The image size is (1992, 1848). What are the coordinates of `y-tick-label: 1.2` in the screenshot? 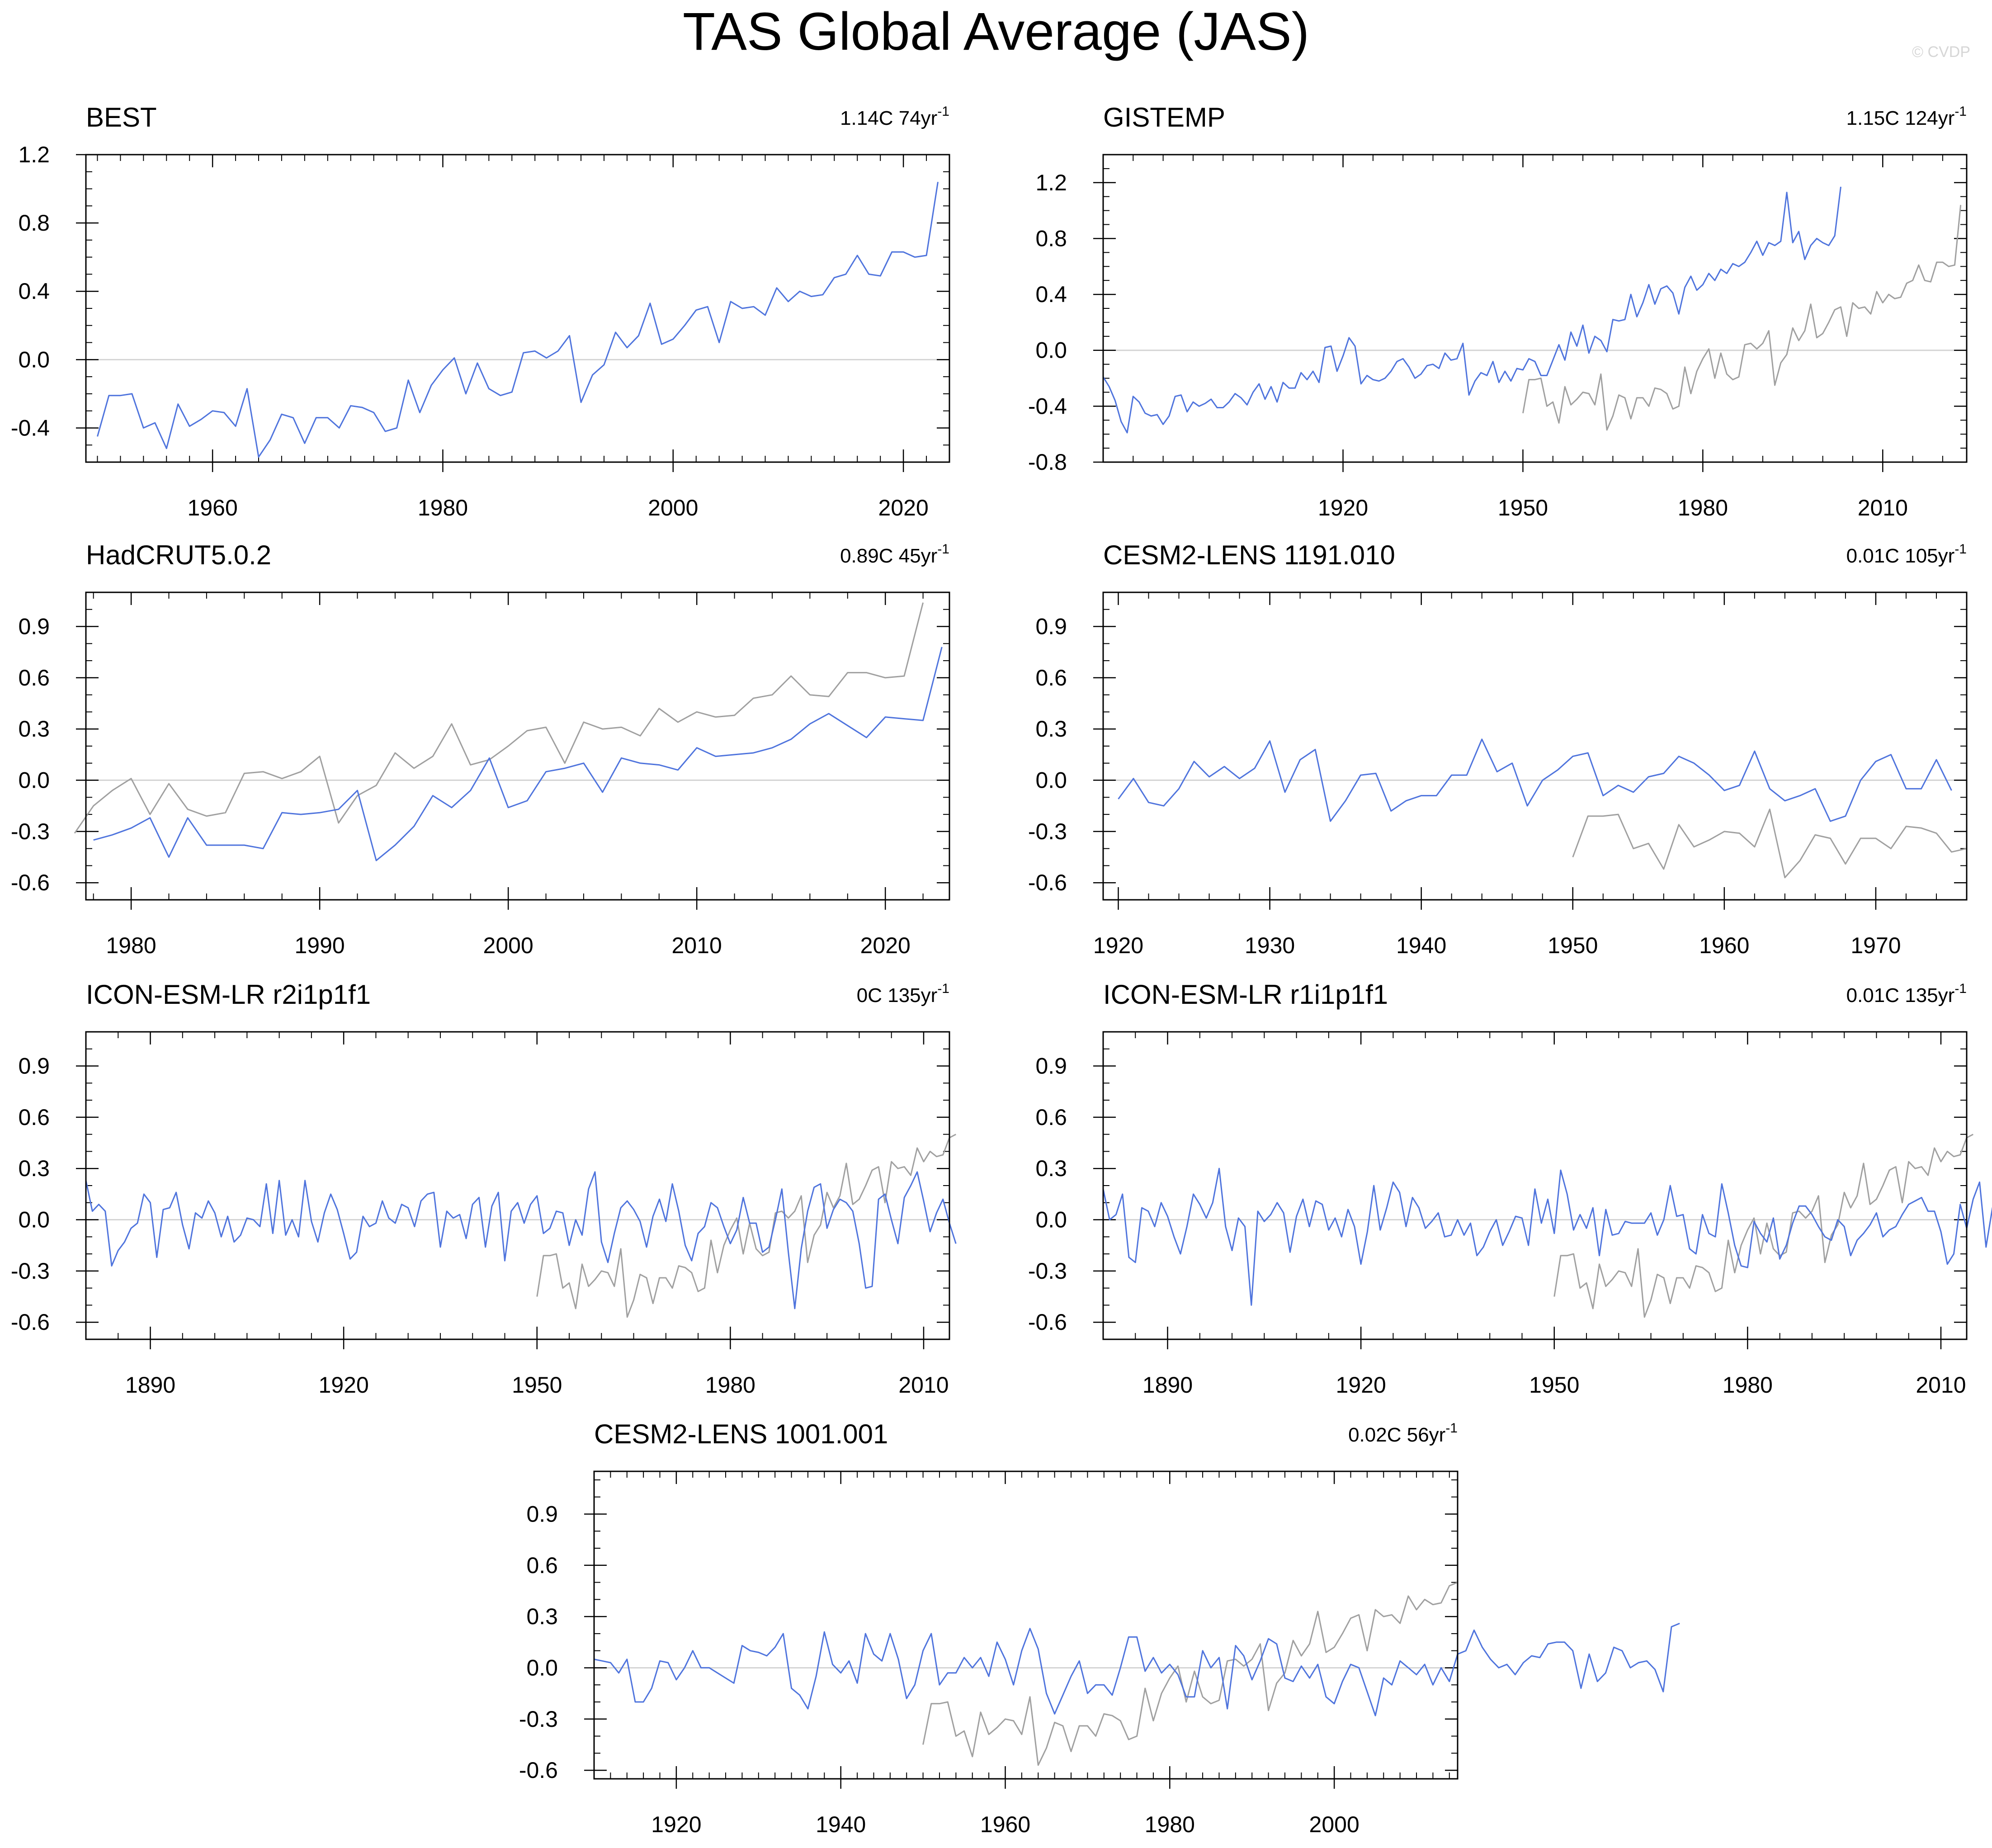 It's located at (1051, 183).